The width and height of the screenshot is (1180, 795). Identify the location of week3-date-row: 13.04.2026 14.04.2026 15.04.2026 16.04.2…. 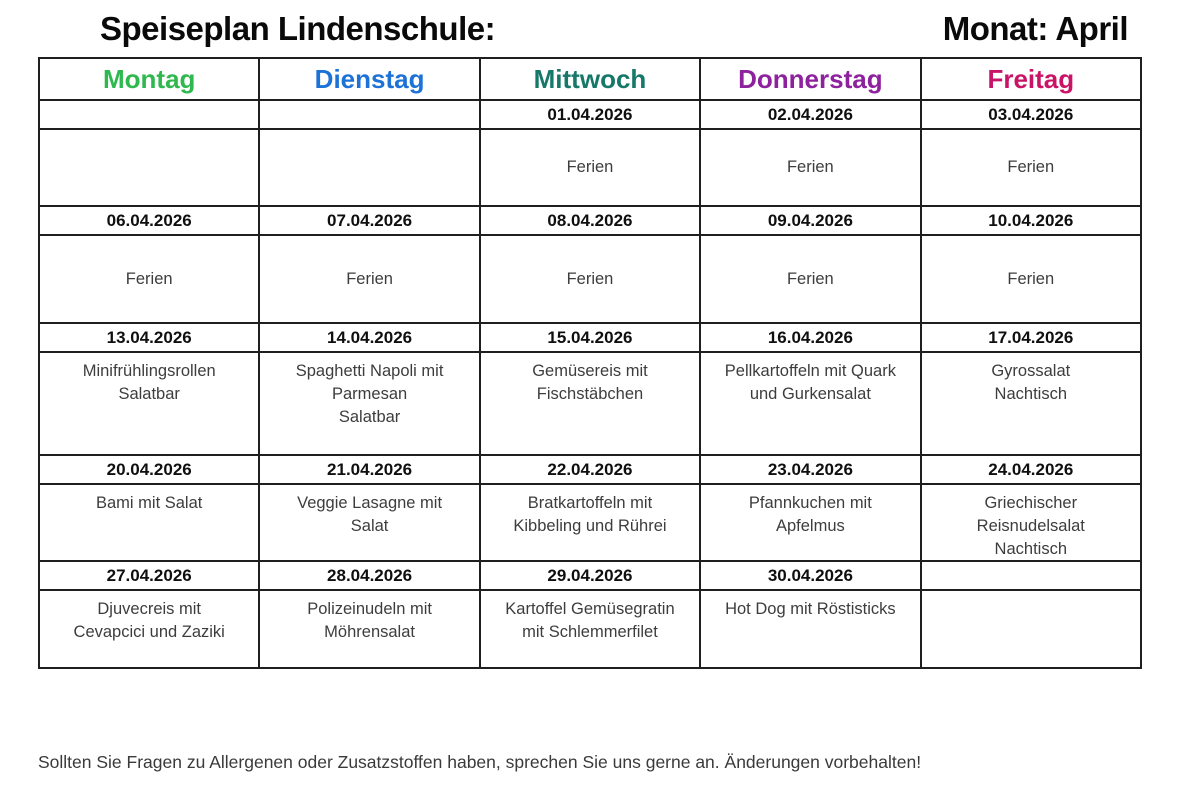
(590, 337).